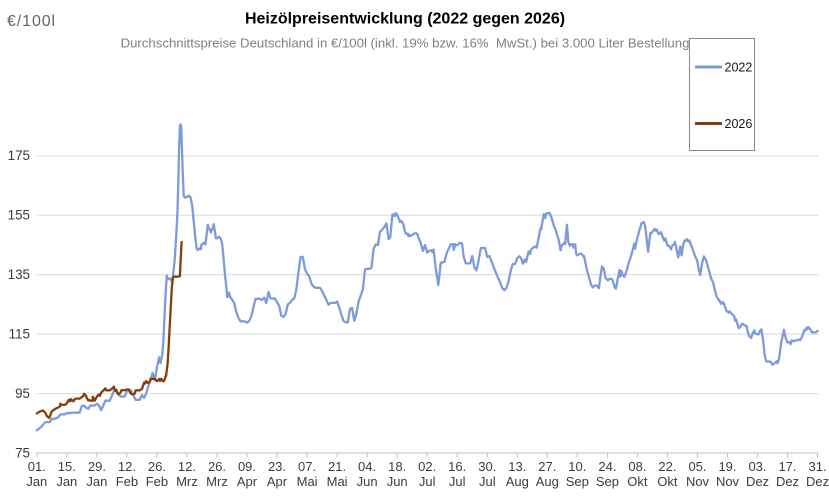 The width and height of the screenshot is (829, 504). What do you see at coordinates (487, 466) in the screenshot?
I see `svg-text: 30.` at bounding box center [487, 466].